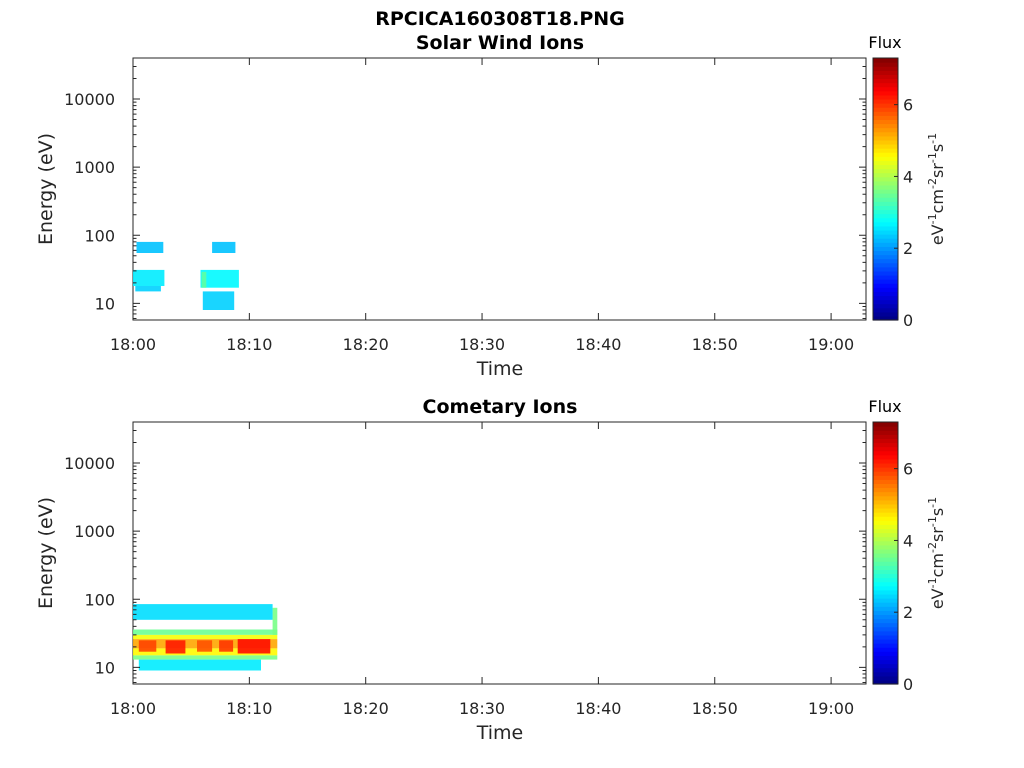 The image size is (1024, 768). I want to click on unit-base: eV, so click(937, 234).